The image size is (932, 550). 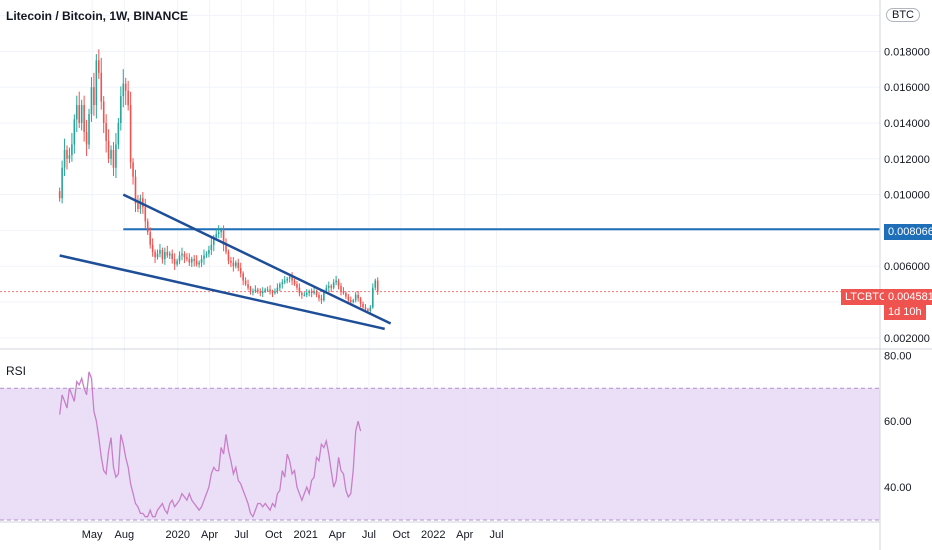 I want to click on rsi-indicator-label: RSI, so click(x=16, y=371).